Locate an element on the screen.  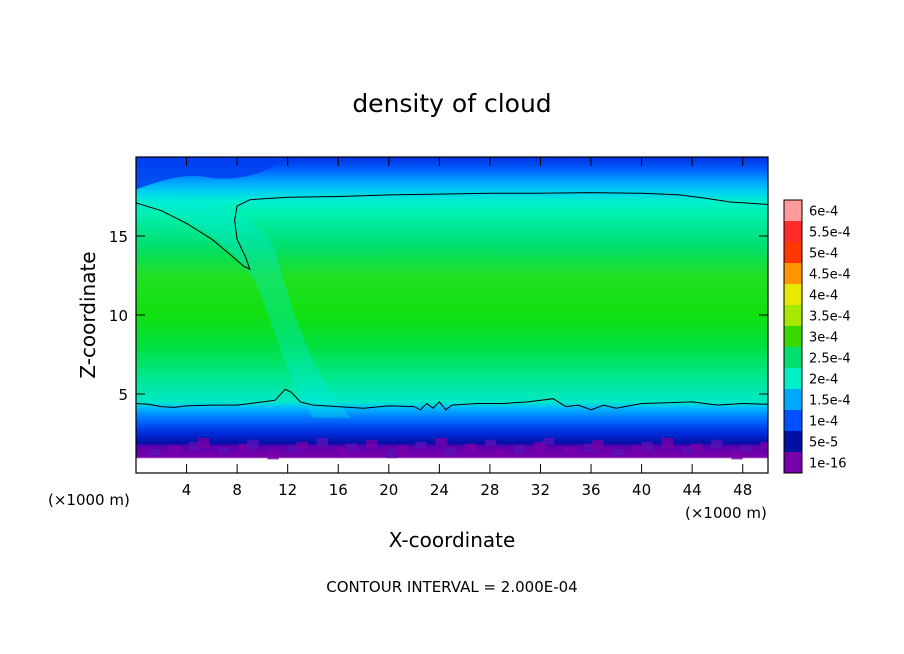
dark-cap-region is located at coordinates (211, 173).